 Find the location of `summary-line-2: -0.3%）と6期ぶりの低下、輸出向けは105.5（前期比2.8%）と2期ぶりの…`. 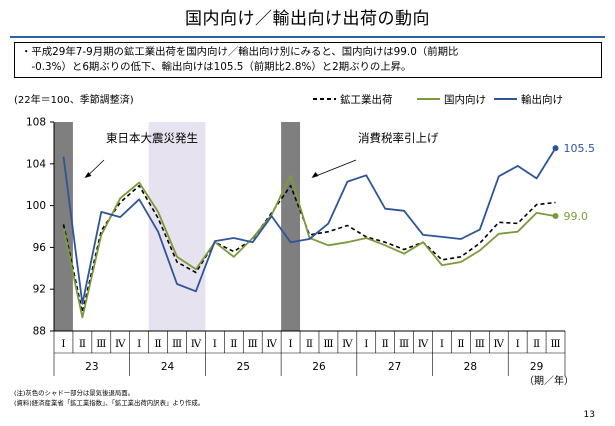

summary-line-2: -0.3%）と6期ぶりの低下、輸出向けは105.5（前期比2.8%）と2期ぶりの… is located at coordinates (216, 67).